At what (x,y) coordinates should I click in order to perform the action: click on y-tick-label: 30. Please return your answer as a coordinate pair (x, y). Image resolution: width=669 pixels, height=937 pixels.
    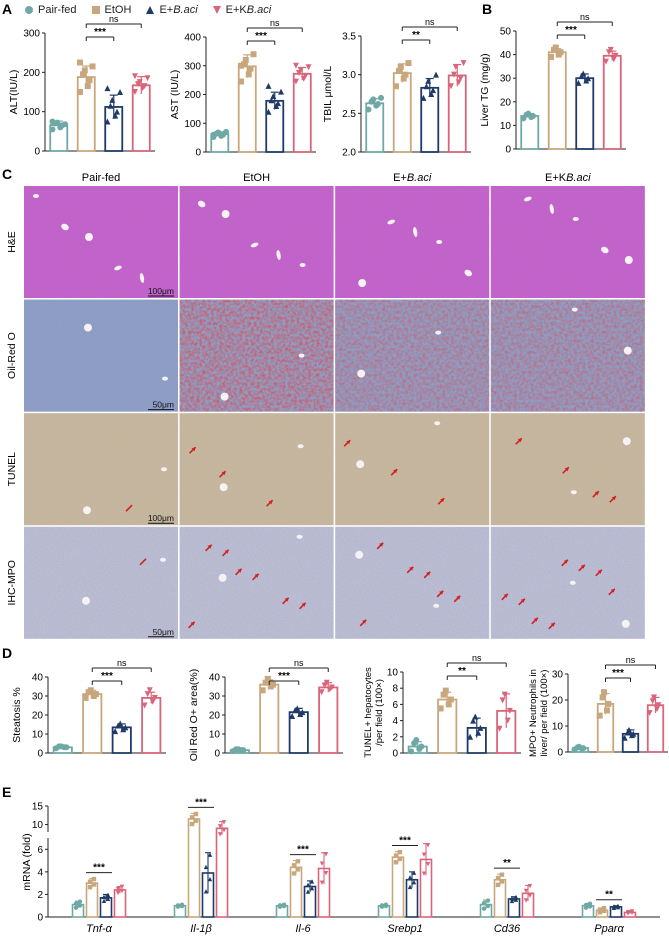
    Looking at the image, I should click on (558, 675).